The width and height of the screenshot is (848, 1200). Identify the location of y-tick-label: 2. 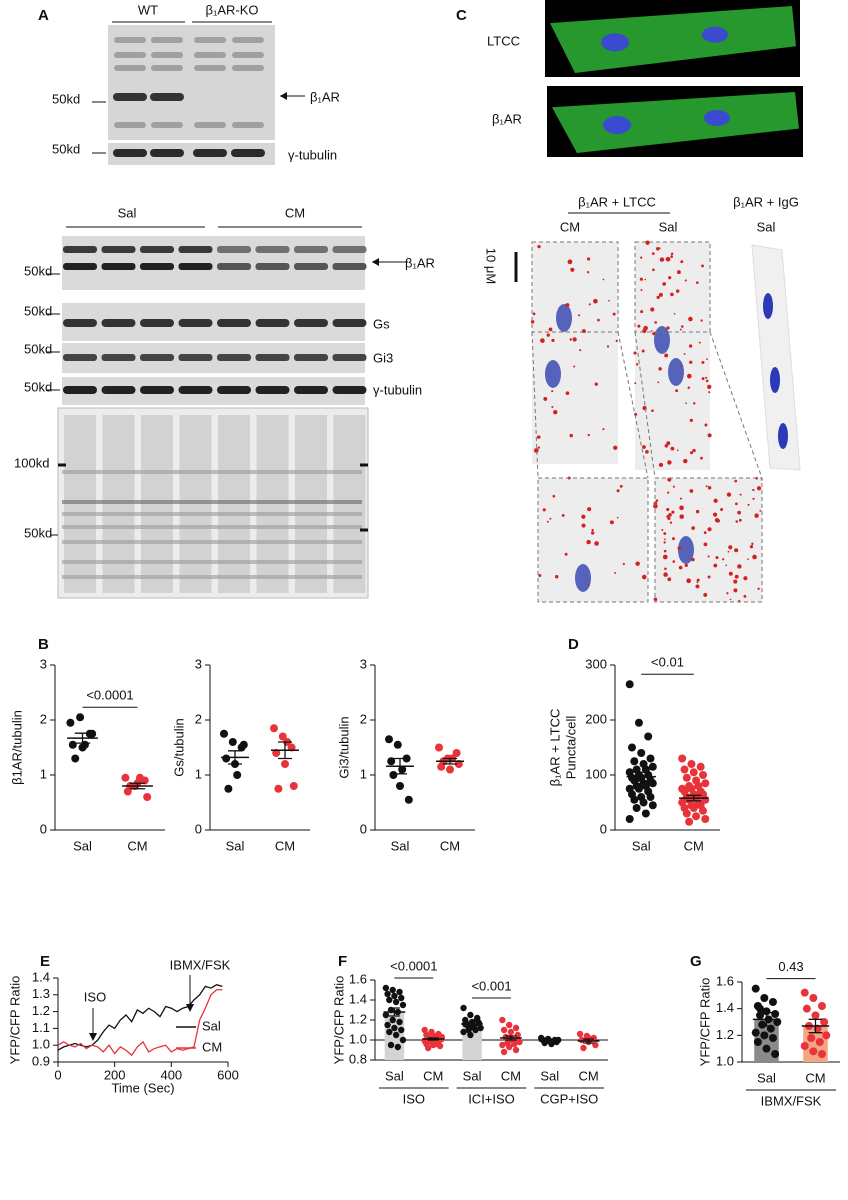
(198, 718).